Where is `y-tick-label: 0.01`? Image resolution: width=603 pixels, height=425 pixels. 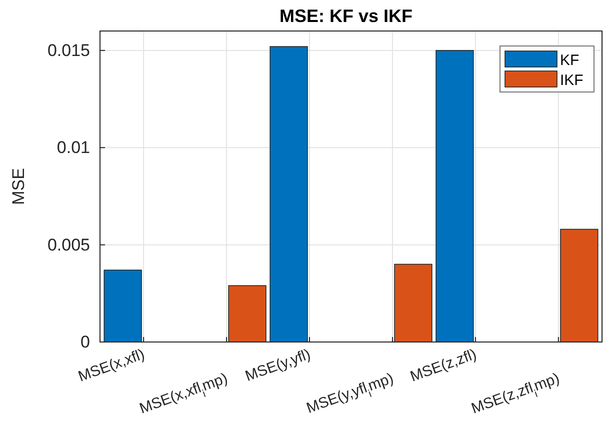
y-tick-label: 0.01 is located at coordinates (73, 148).